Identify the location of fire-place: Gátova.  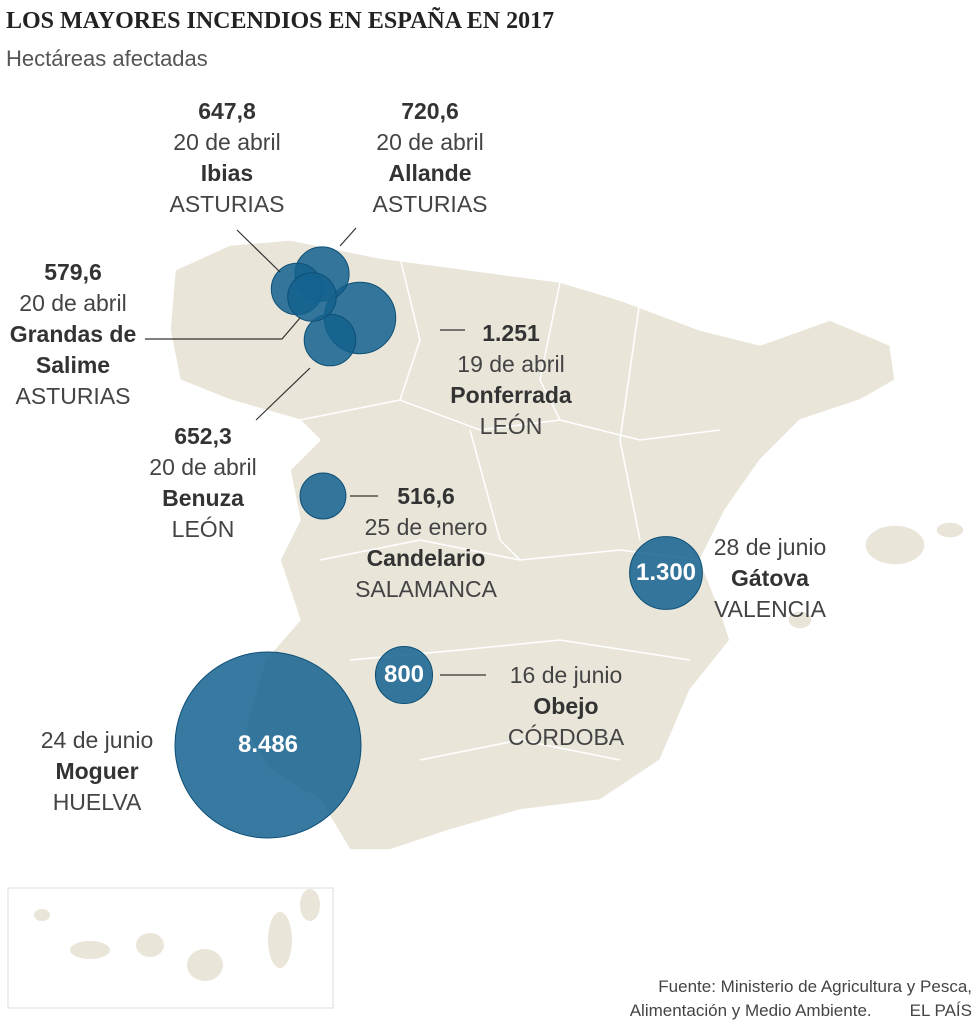
(770, 578).